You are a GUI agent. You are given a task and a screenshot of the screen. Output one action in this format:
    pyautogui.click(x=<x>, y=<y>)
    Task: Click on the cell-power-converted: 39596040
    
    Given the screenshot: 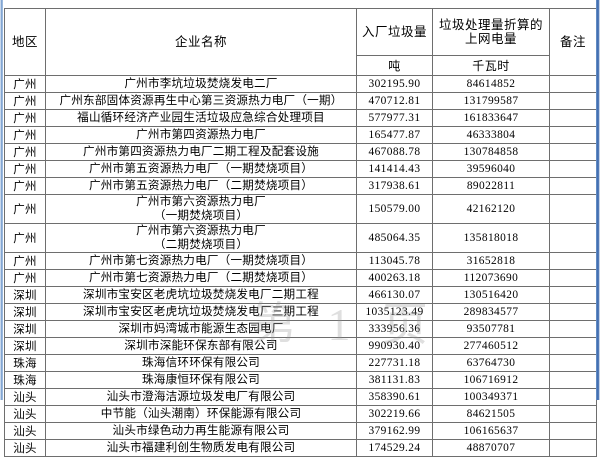 What is the action you would take?
    pyautogui.click(x=491, y=169)
    